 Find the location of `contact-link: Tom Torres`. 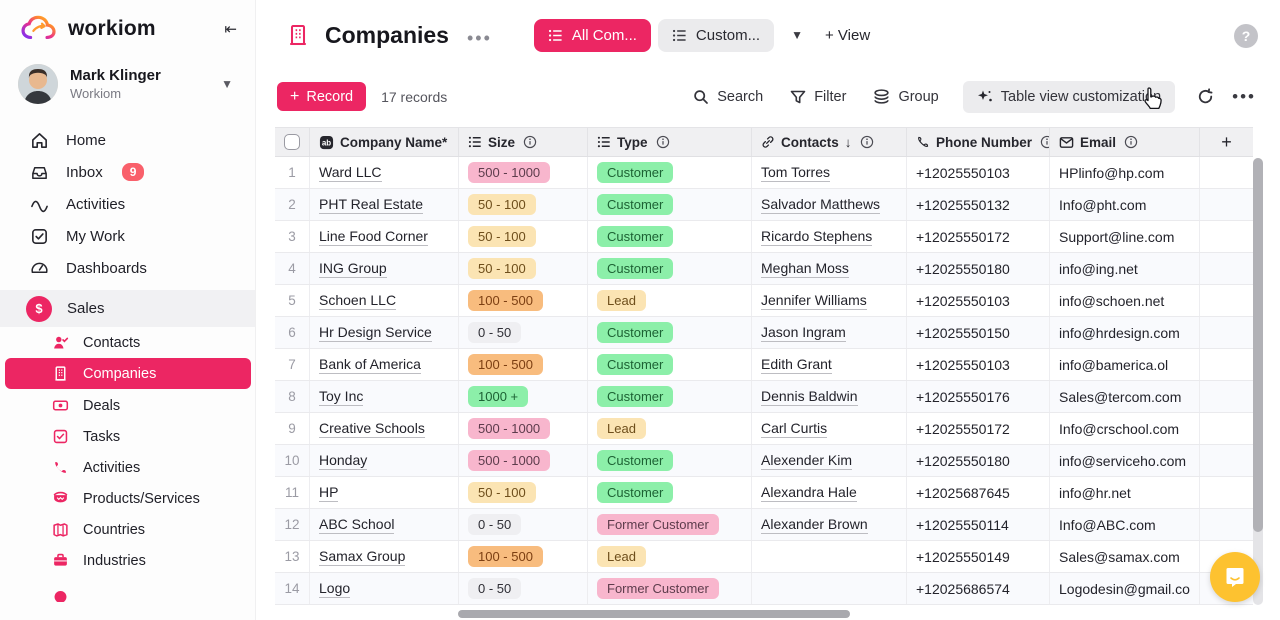

contact-link: Tom Torres is located at coordinates (795, 172).